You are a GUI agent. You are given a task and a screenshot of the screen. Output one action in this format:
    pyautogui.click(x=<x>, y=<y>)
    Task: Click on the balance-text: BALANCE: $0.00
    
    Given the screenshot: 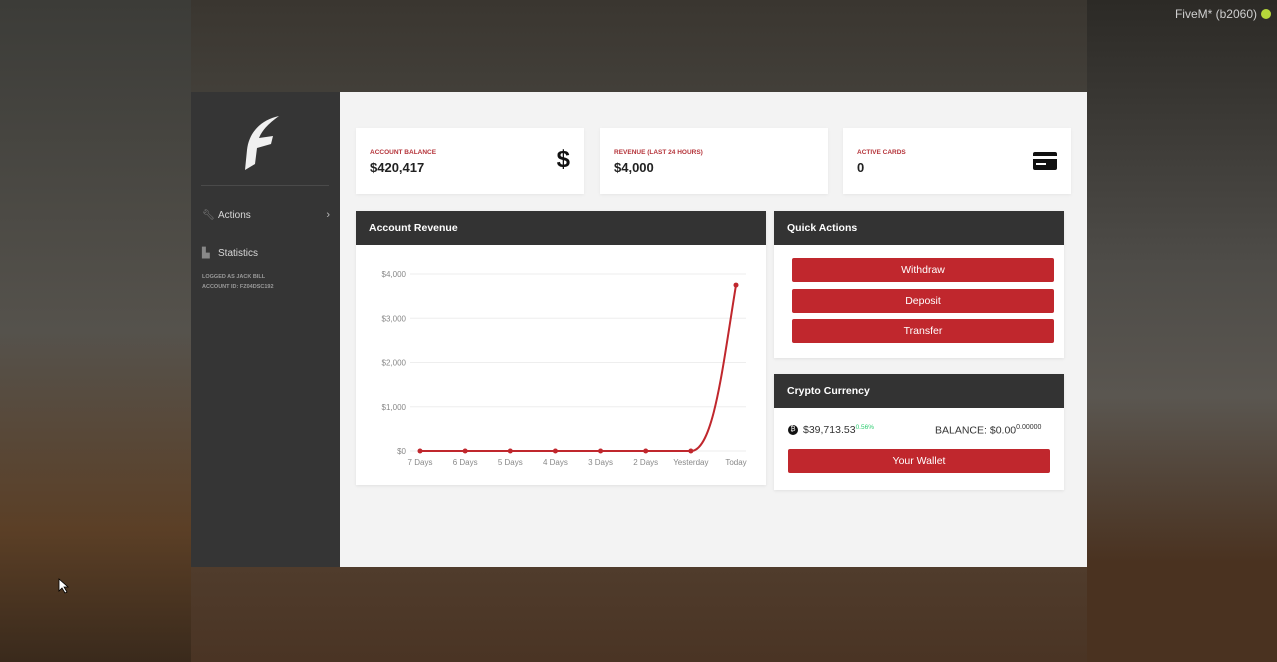 What is the action you would take?
    pyautogui.click(x=976, y=430)
    